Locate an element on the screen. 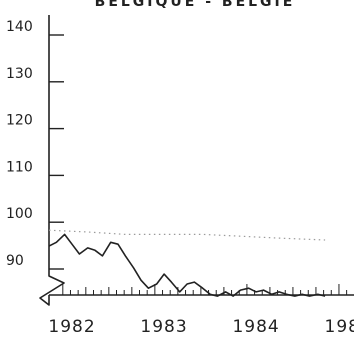  x-tick-label-1985: 1985 is located at coordinates (339, 327).